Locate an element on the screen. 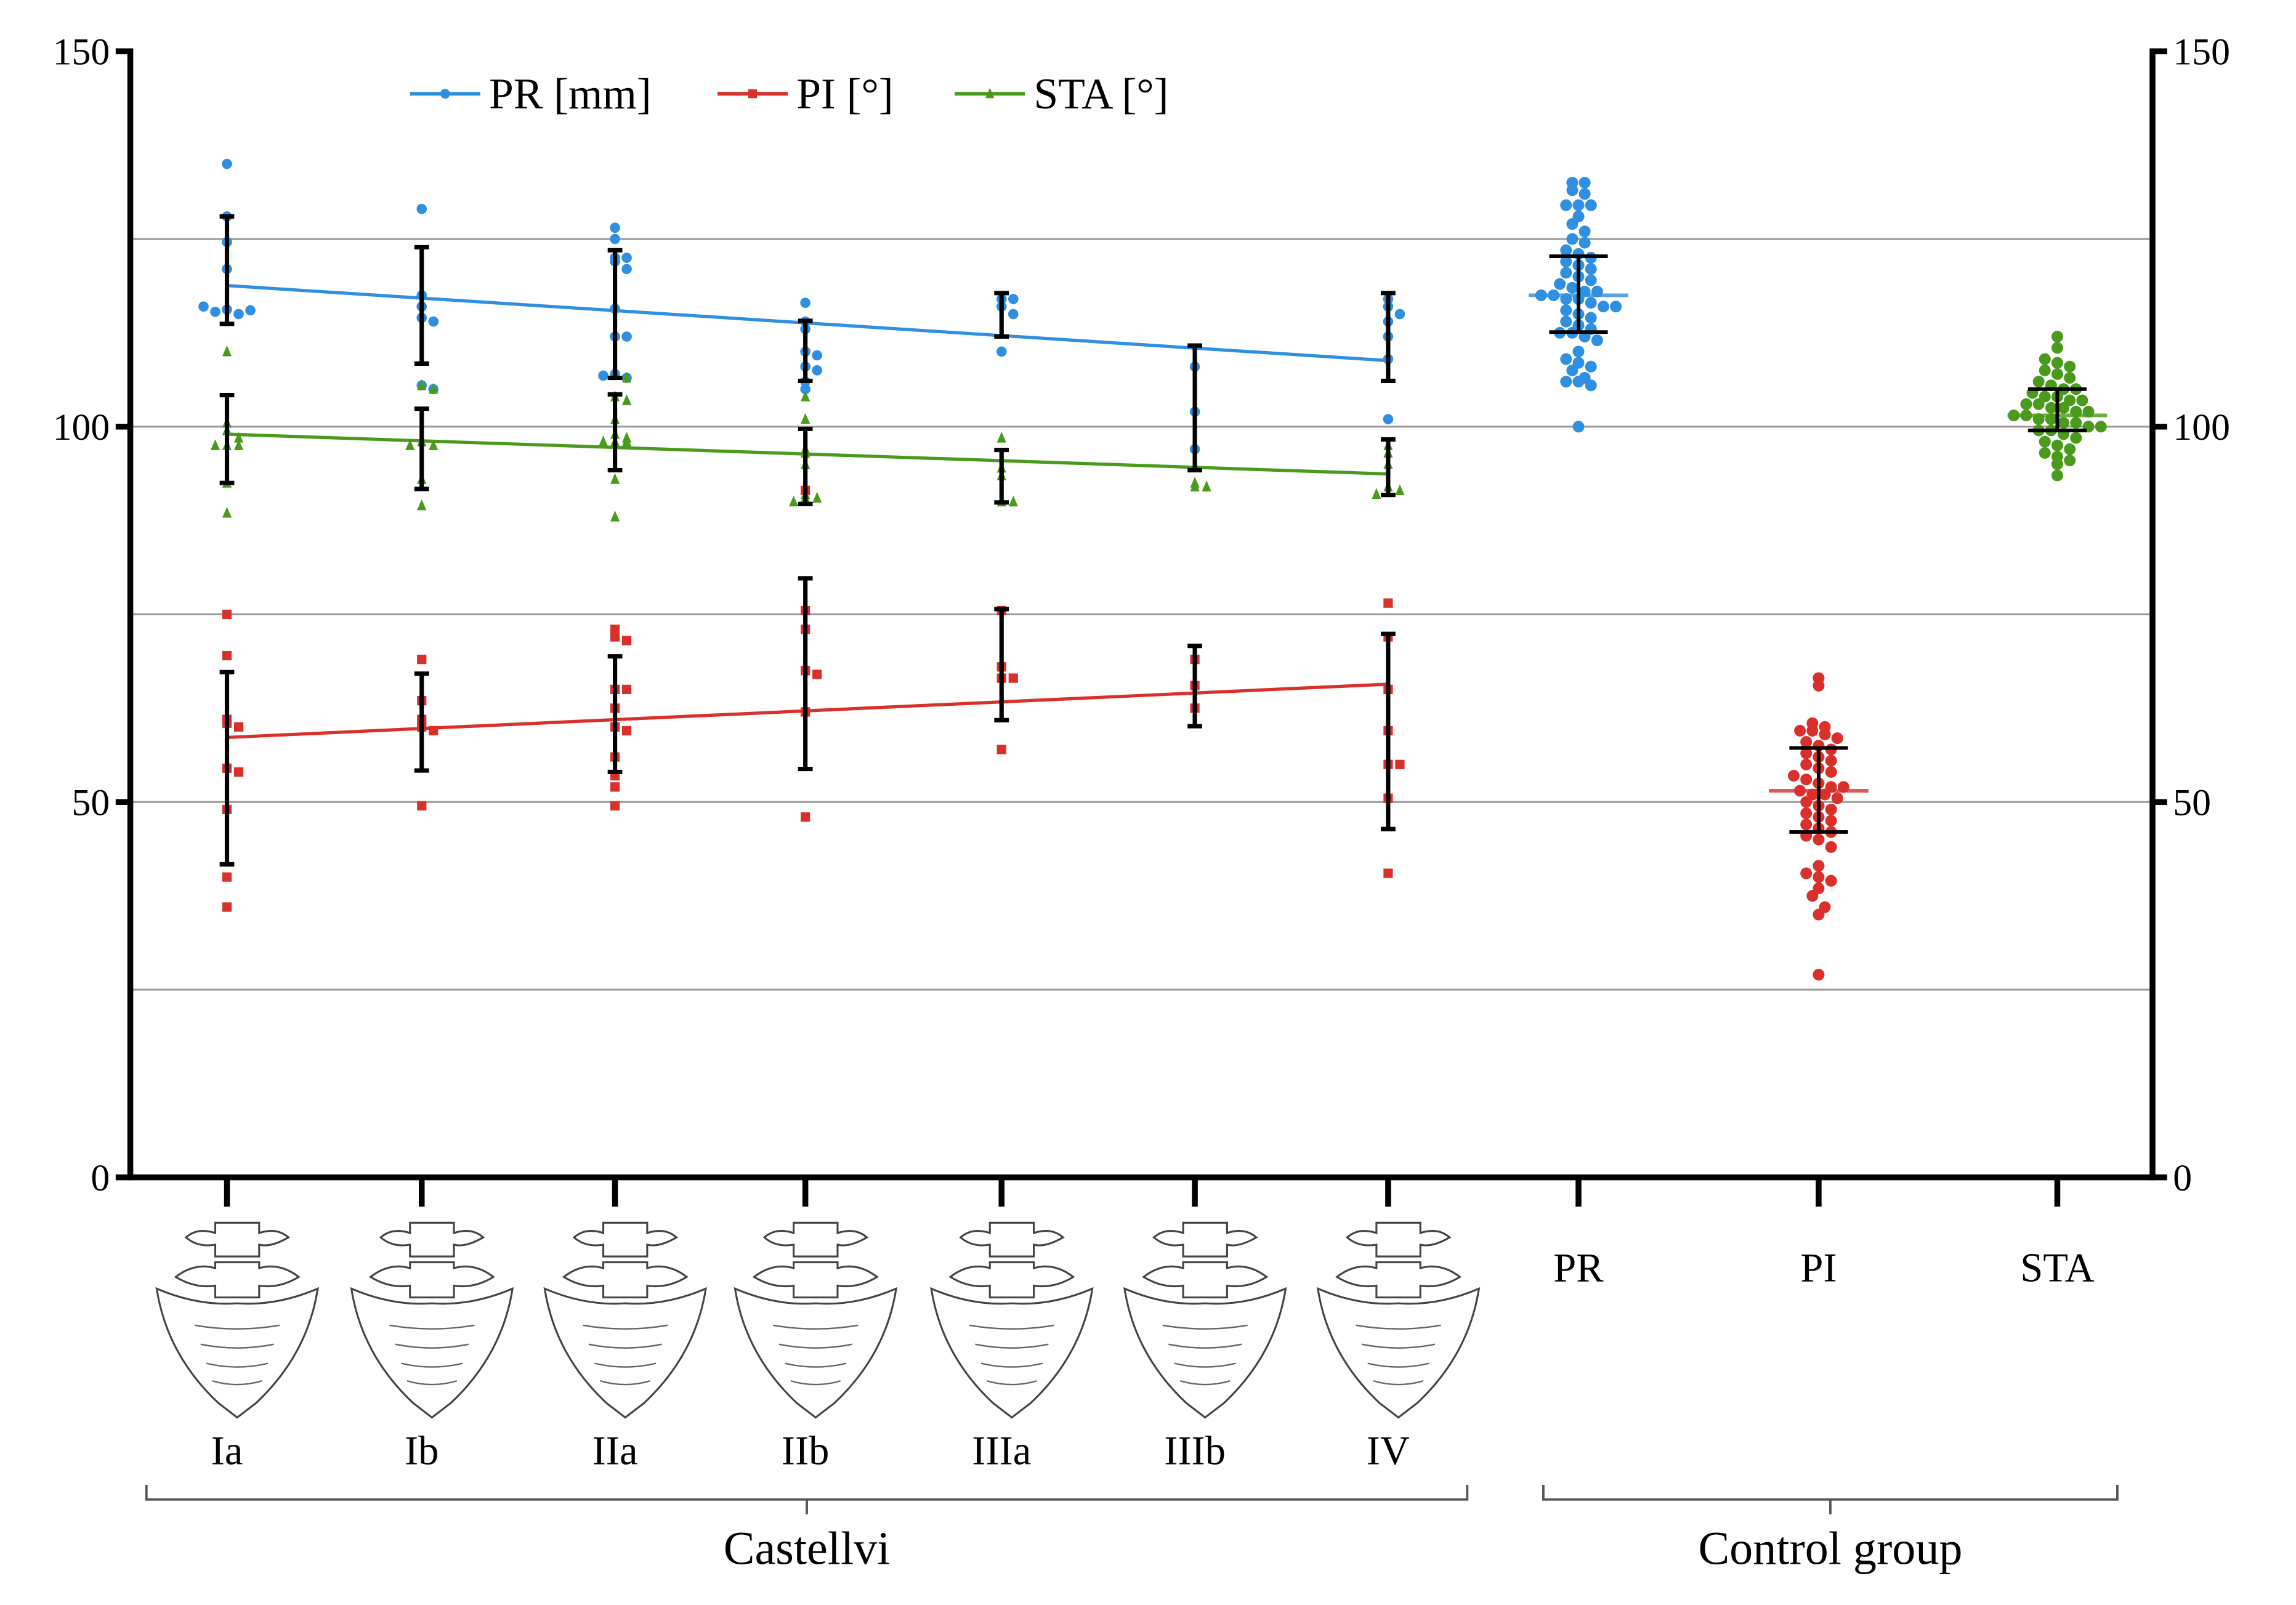  legend-label: STA [°] is located at coordinates (1101, 94).